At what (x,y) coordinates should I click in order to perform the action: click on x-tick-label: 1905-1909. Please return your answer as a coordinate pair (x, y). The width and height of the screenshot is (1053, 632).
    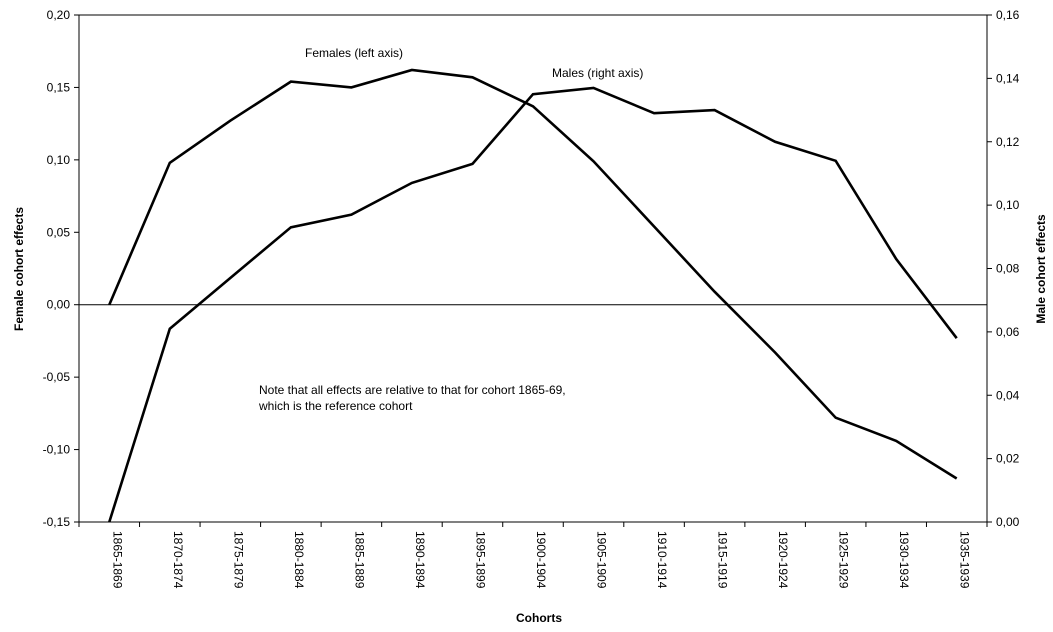
    Looking at the image, I should click on (602, 560).